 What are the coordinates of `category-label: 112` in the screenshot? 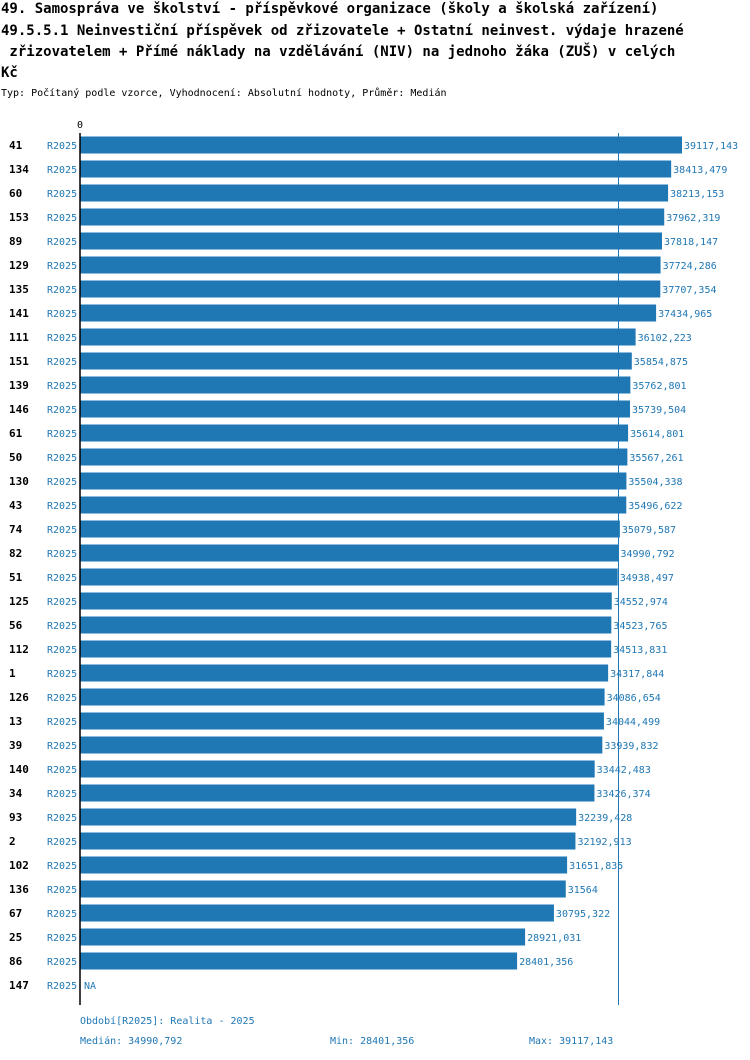 It's located at (19, 649).